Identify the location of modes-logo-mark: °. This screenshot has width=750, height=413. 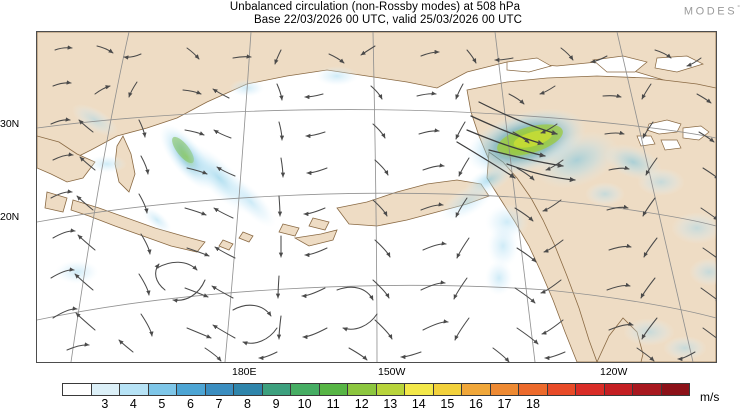
(738, 8).